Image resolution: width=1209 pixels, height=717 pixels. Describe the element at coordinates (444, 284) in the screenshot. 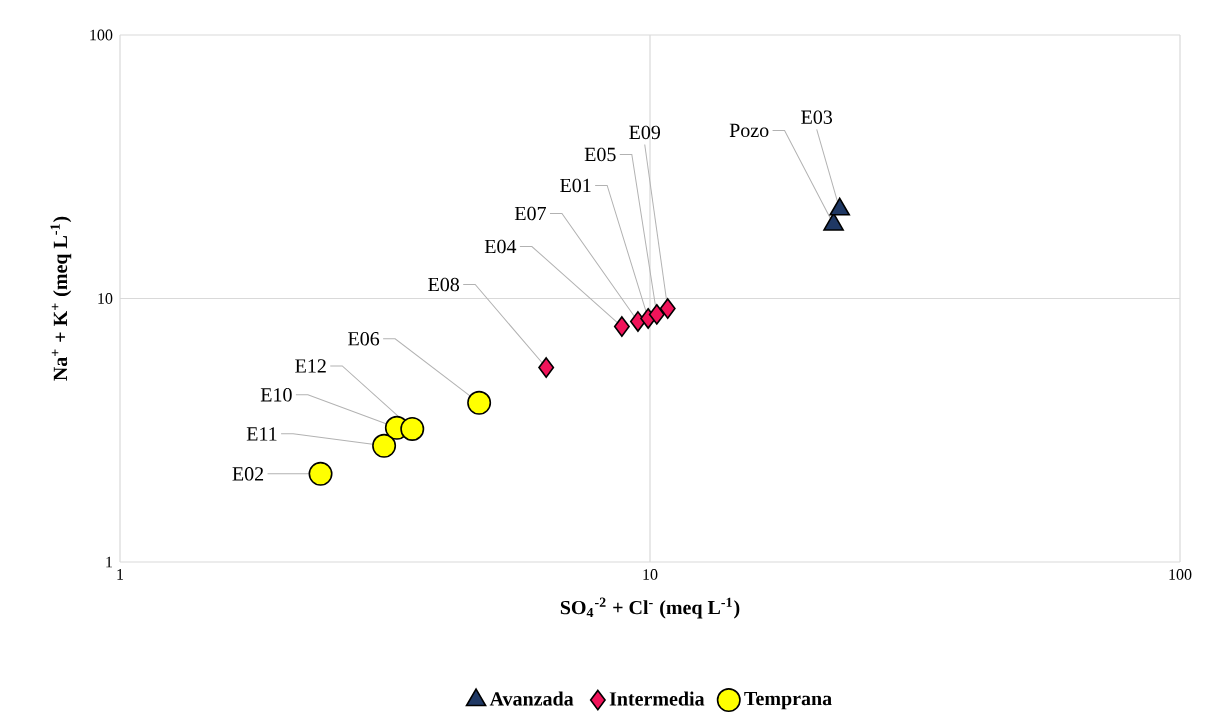

I see `annotation: E08` at that location.